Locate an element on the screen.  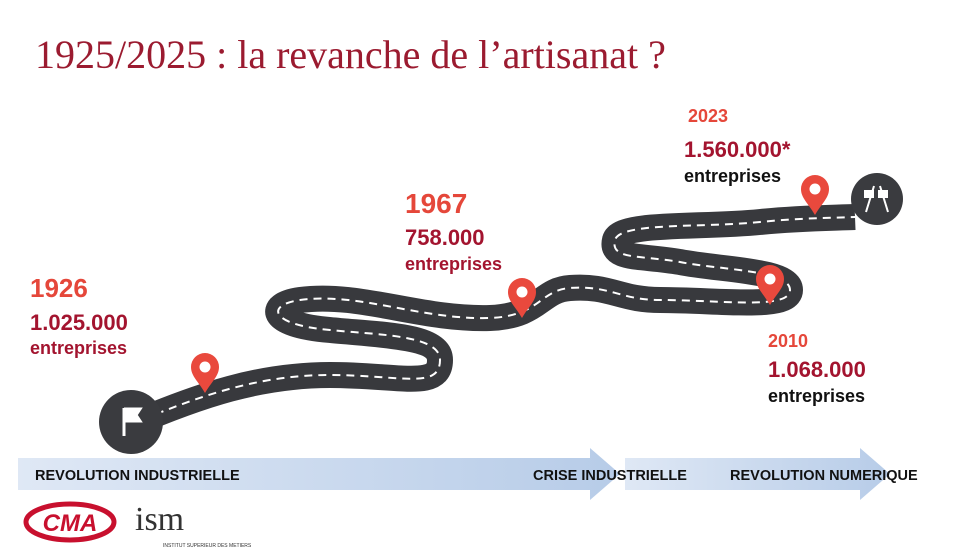
logo-text: CMA is located at coordinates (70, 523).